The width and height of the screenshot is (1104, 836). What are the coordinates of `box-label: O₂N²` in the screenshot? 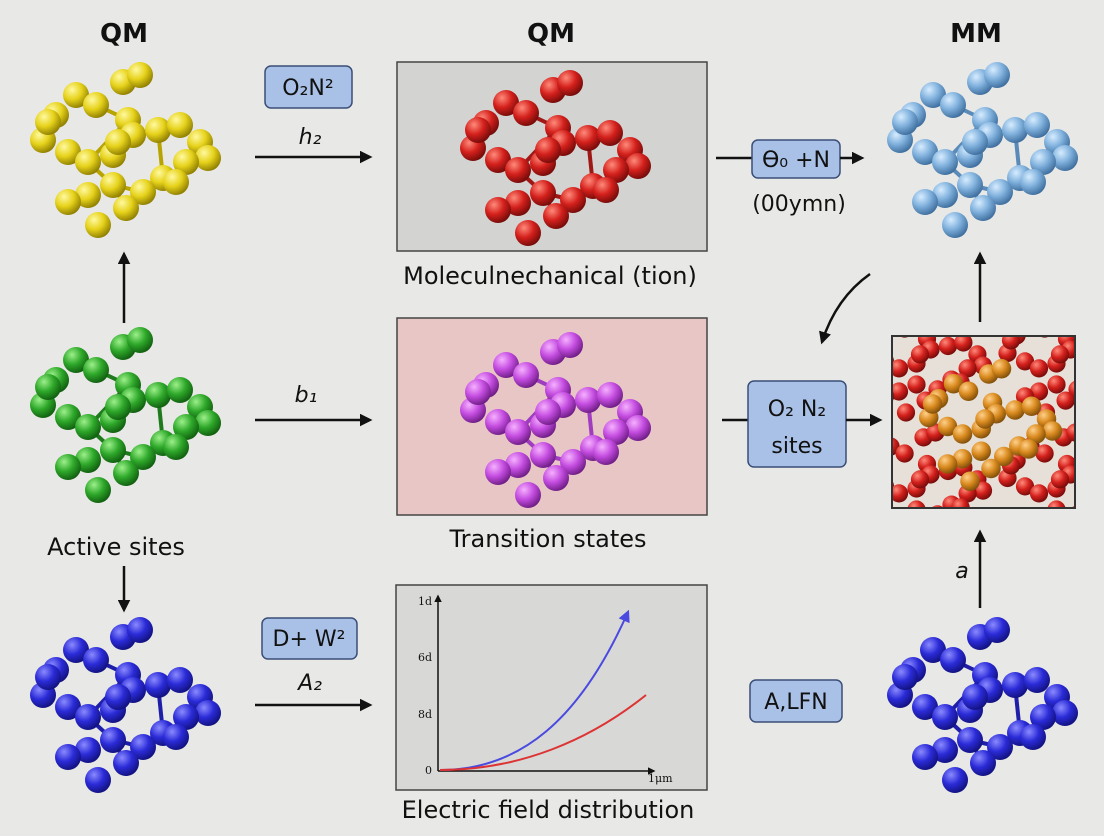 It's located at (307, 88).